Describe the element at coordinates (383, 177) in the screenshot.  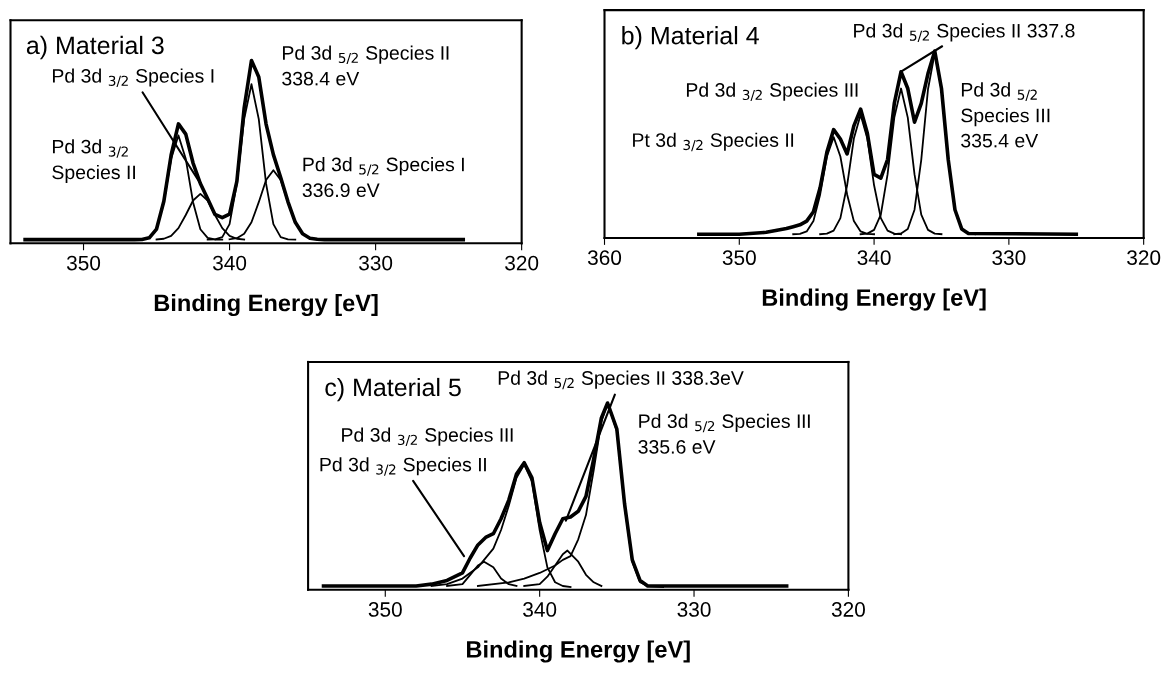
I see `annotation: Pd 3d $_{5/2}$ Species I 336.9 eV` at that location.